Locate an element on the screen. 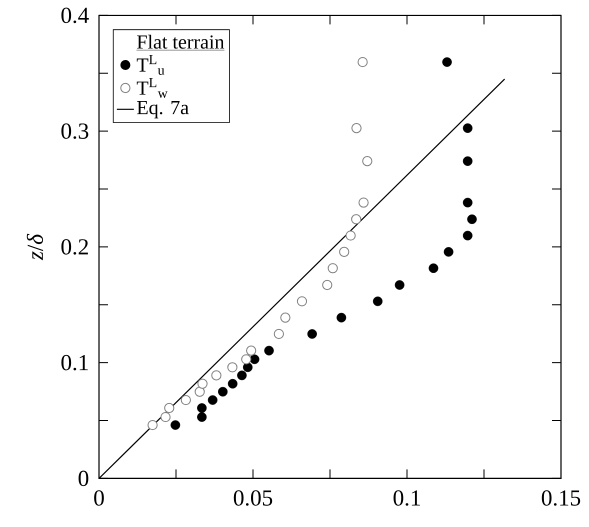 The height and width of the screenshot is (527, 589). y-tick-label: 0.1 is located at coordinates (74, 362).